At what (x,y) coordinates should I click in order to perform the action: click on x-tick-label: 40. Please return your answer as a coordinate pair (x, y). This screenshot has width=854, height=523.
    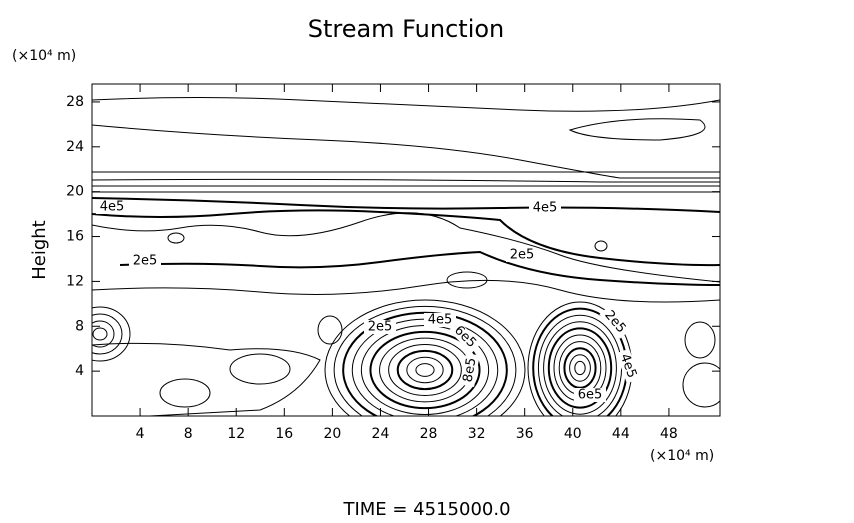
    Looking at the image, I should click on (573, 434).